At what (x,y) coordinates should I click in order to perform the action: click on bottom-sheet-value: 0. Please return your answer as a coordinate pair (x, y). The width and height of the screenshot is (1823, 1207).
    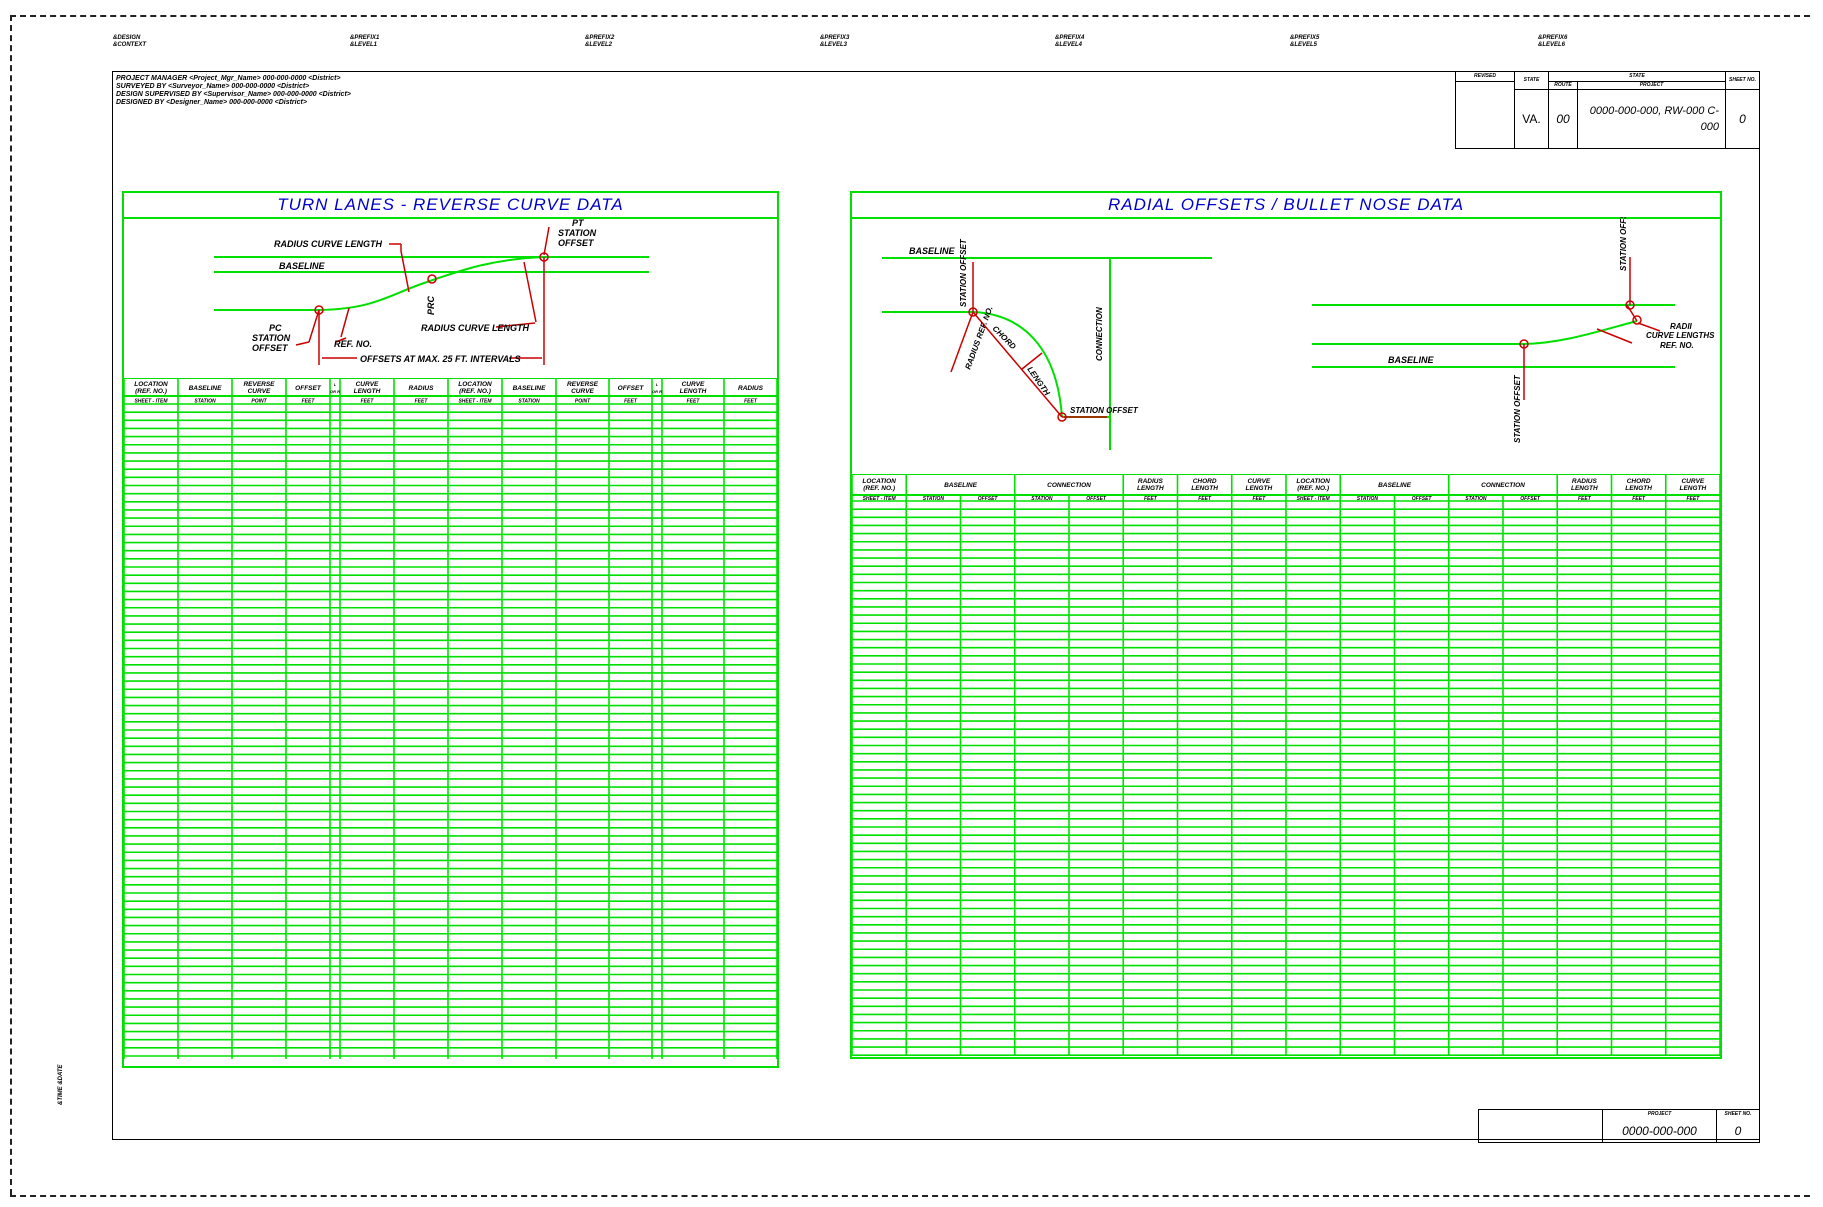
    Looking at the image, I should click on (1738, 1131).